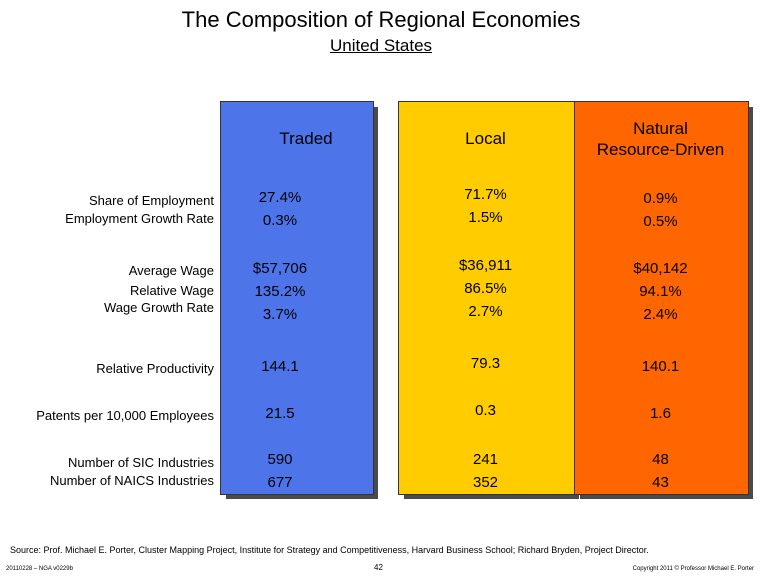  Describe the element at coordinates (660, 149) in the screenshot. I see `natural-header-line2: Resource-Driven` at that location.